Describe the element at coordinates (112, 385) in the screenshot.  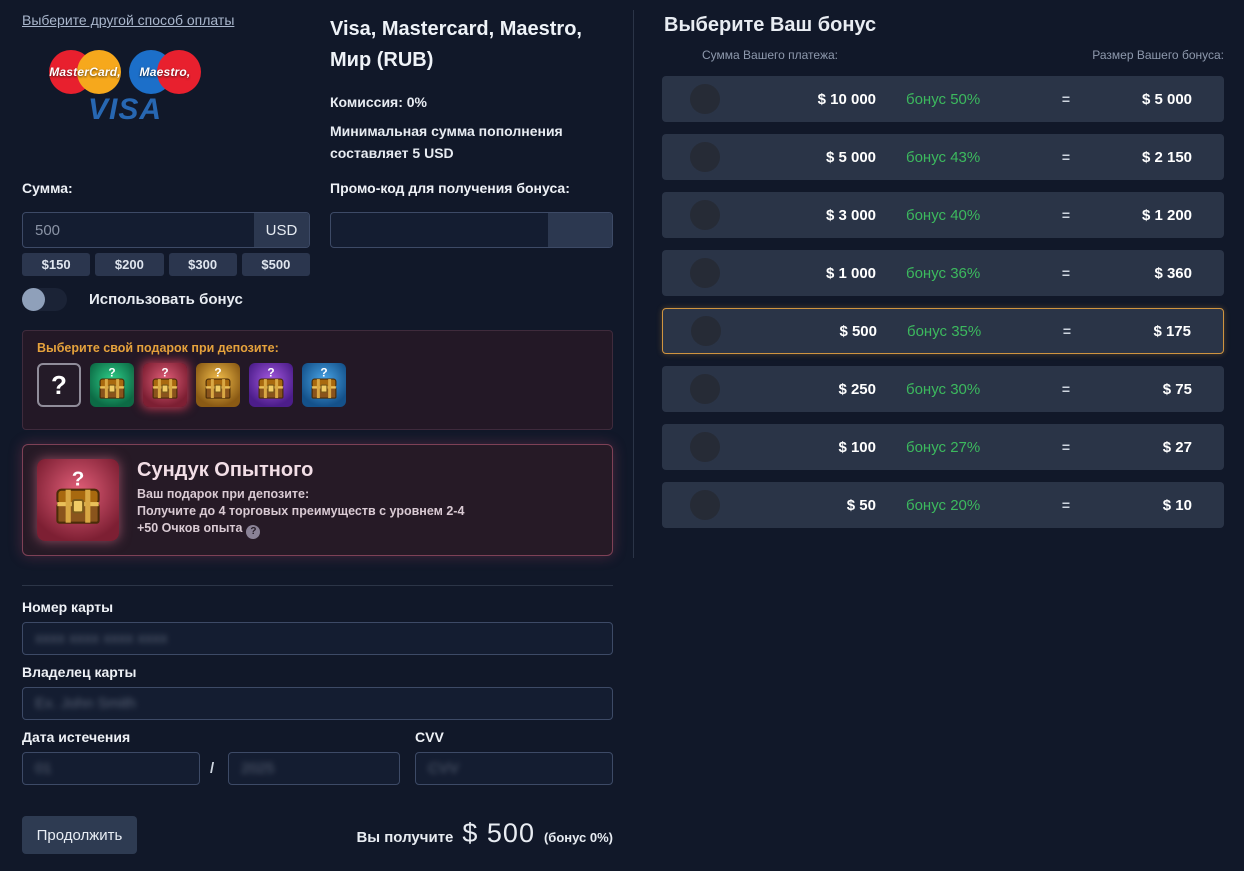
I see `gift-green-chest-tile: ?` at that location.